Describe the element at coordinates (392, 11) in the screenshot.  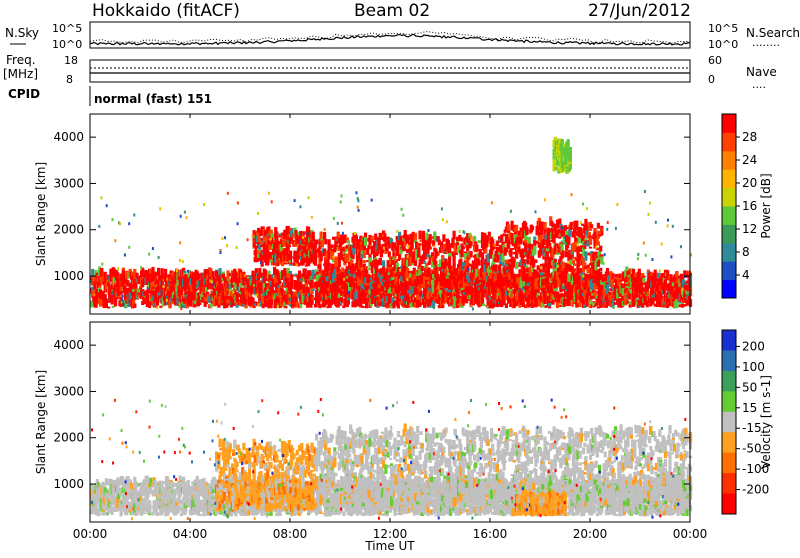
I see `beam-label: Beam 02` at that location.